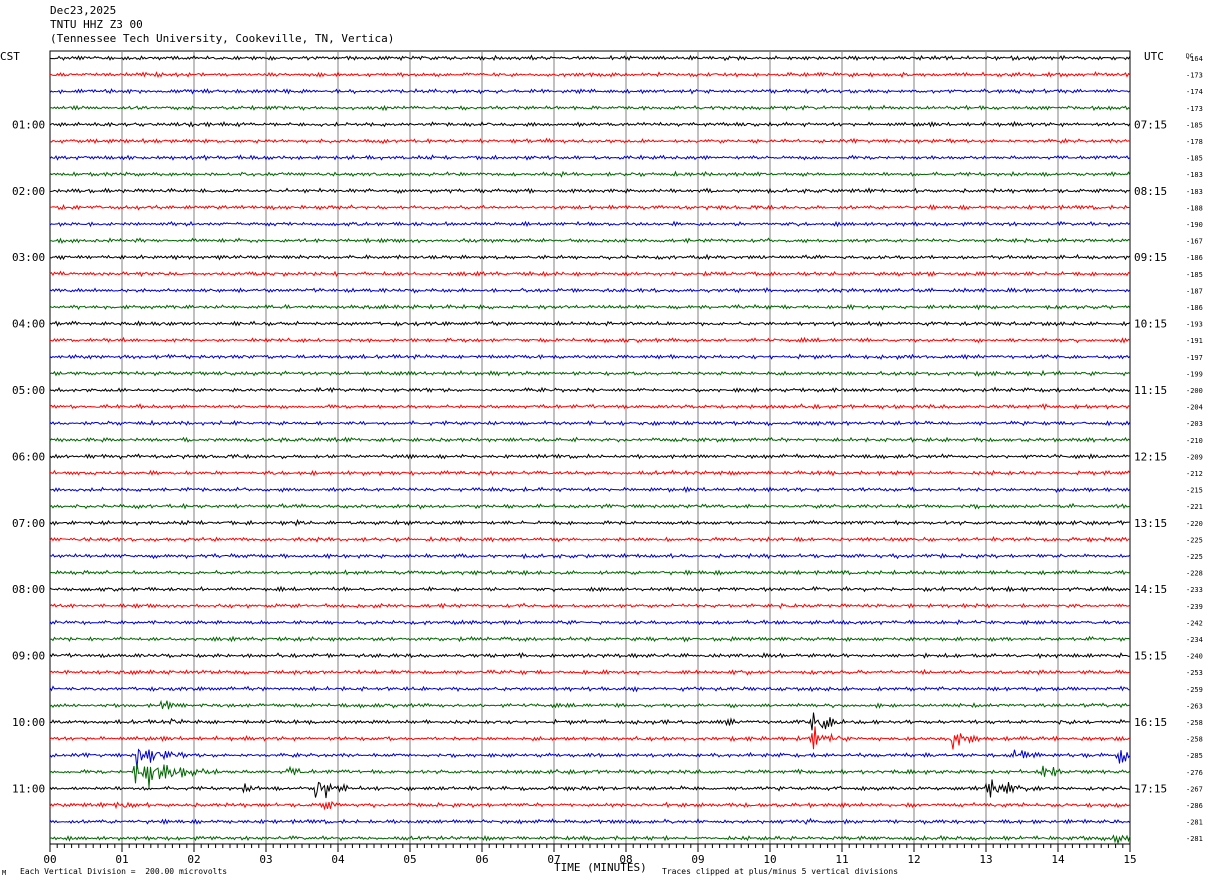 This screenshot has width=1210, height=886. What do you see at coordinates (338, 859) in the screenshot?
I see `x-tick-label: 04` at bounding box center [338, 859].